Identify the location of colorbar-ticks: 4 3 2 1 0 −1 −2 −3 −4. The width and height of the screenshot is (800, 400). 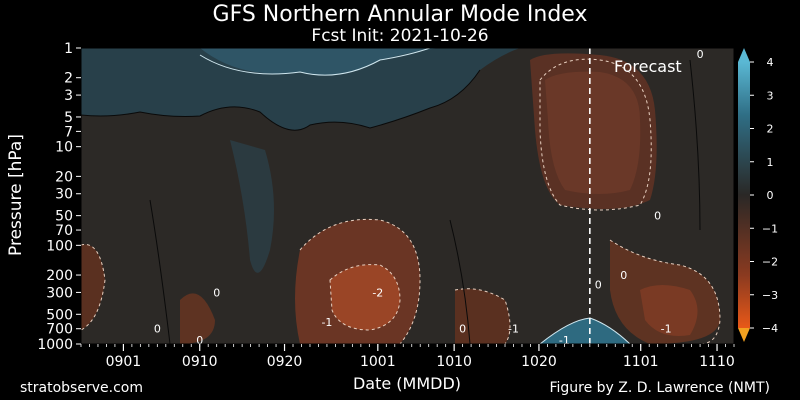
(764, 195).